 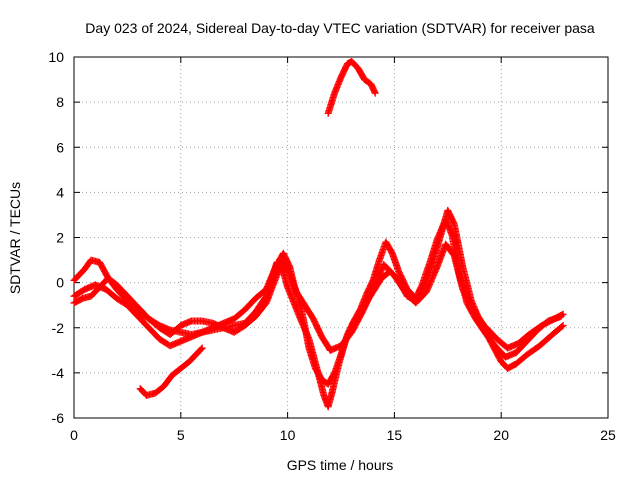 I want to click on y-tick-label: 4, so click(x=60, y=192).